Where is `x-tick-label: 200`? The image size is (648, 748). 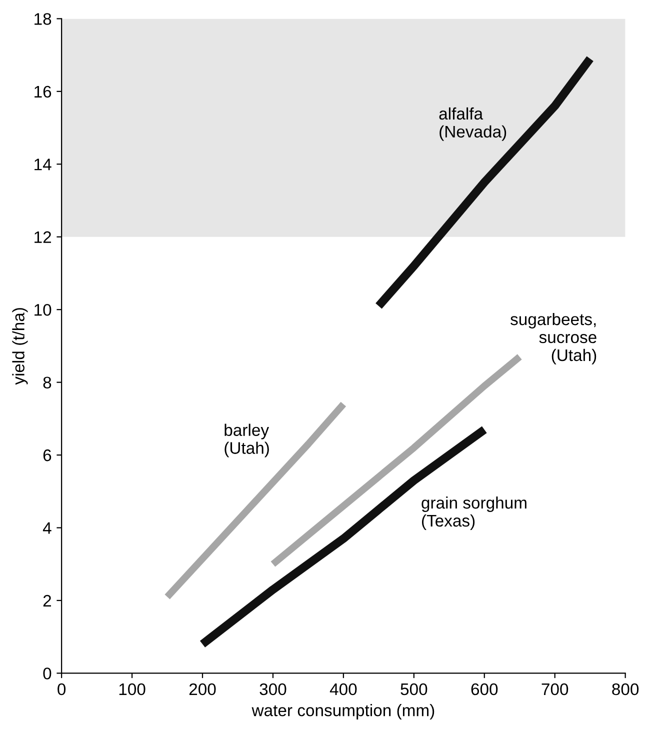
x-tick-label: 200 is located at coordinates (202, 689).